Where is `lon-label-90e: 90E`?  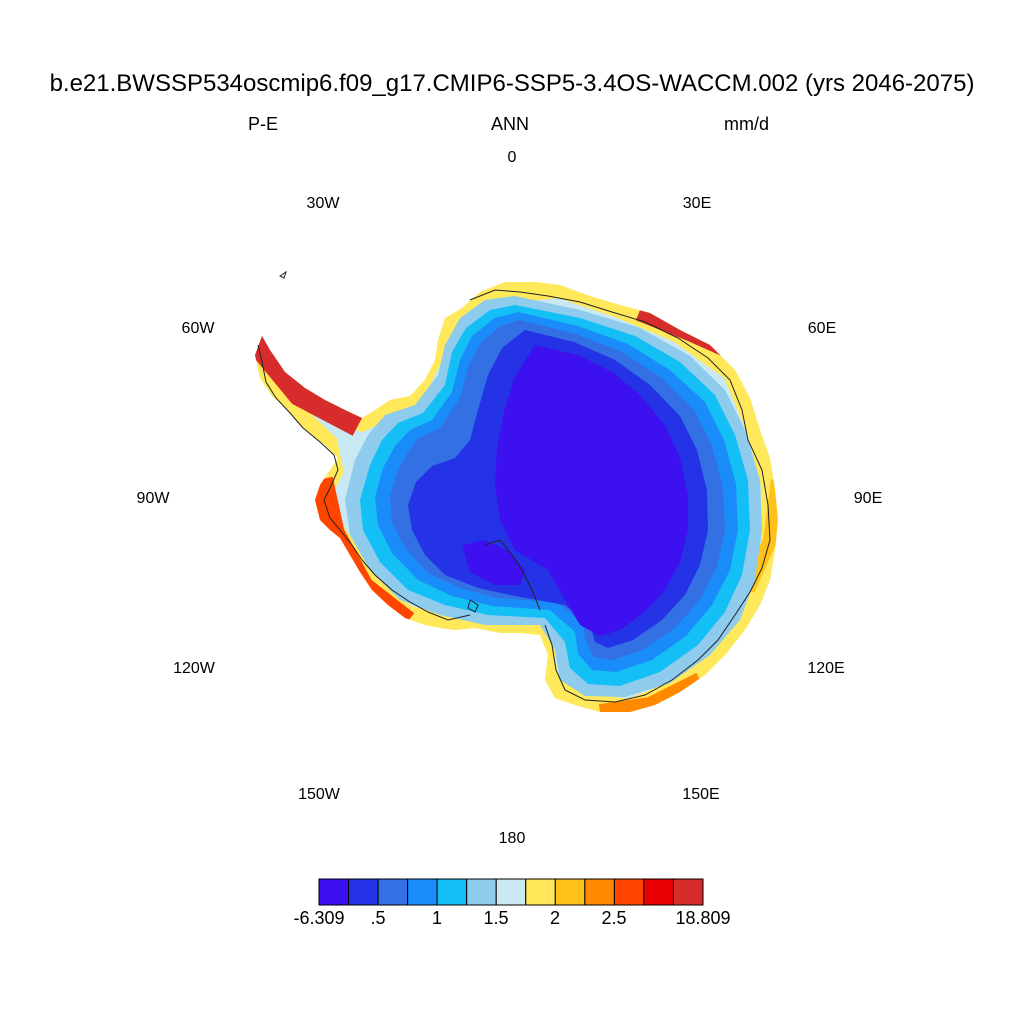
lon-label-90e: 90E is located at coordinates (868, 498).